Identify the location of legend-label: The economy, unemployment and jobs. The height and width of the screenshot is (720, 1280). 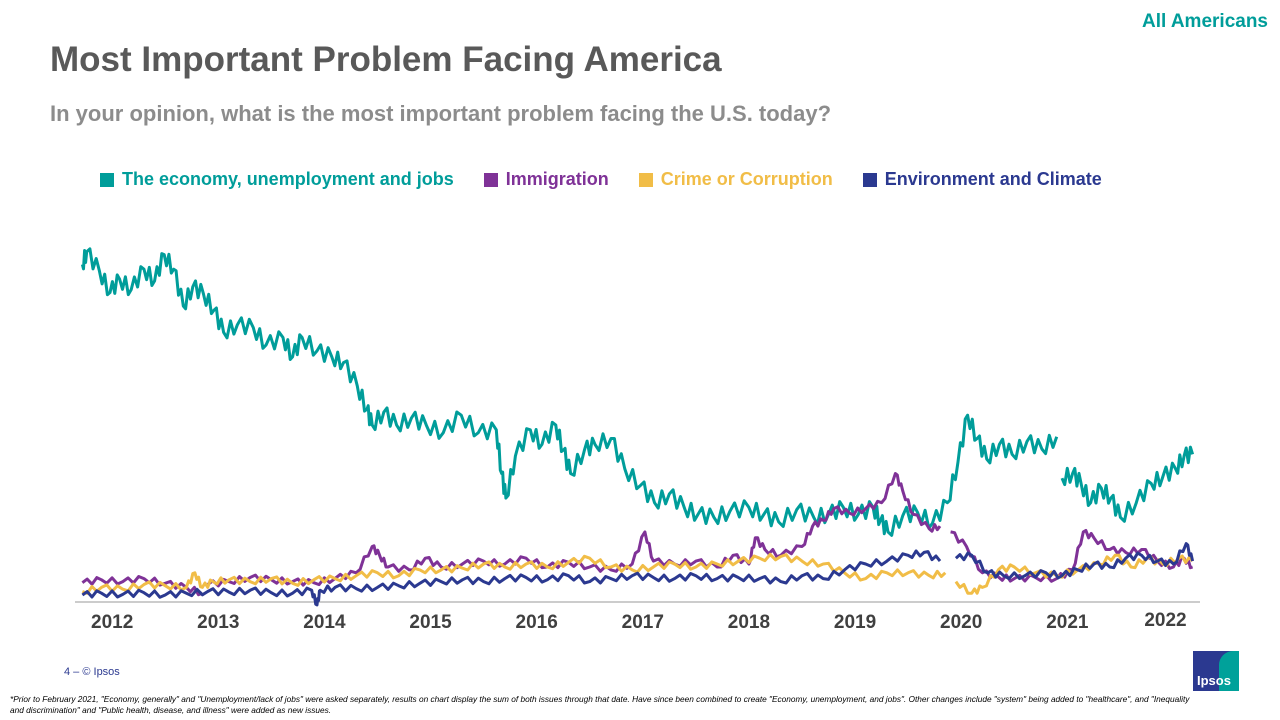
(288, 179).